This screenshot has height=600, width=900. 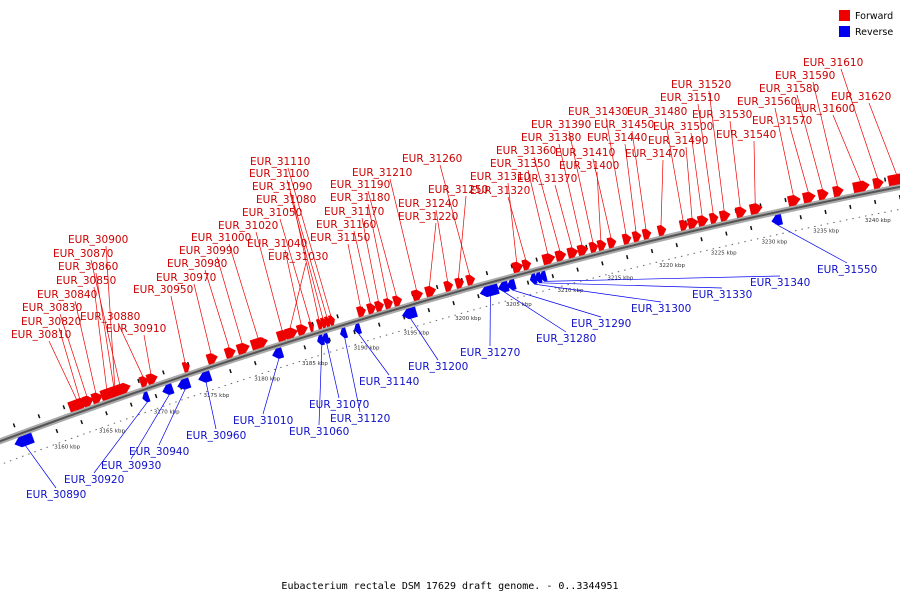 What do you see at coordinates (500, 191) in the screenshot?
I see `forward-gene-label: EUR_31320` at bounding box center [500, 191].